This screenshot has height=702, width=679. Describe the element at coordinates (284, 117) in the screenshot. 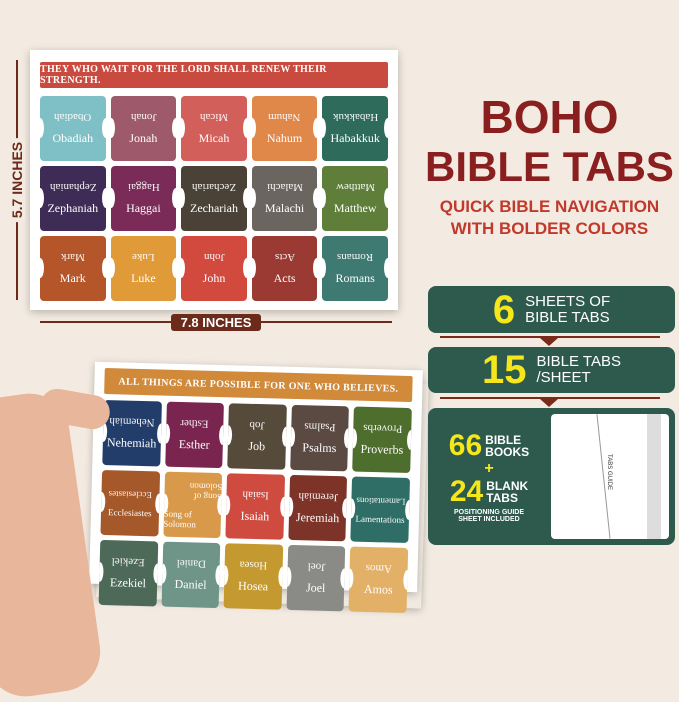

I see `tab-label-mirrored: Nahum` at that location.